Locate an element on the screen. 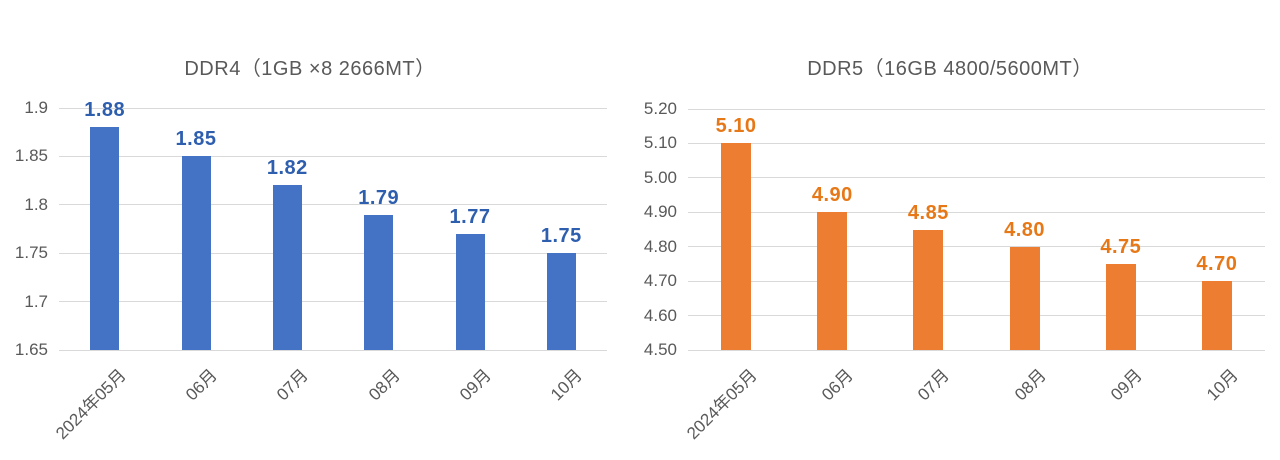 This screenshot has height=460, width=1280. bar-value-label: 1.88 is located at coordinates (105, 110).